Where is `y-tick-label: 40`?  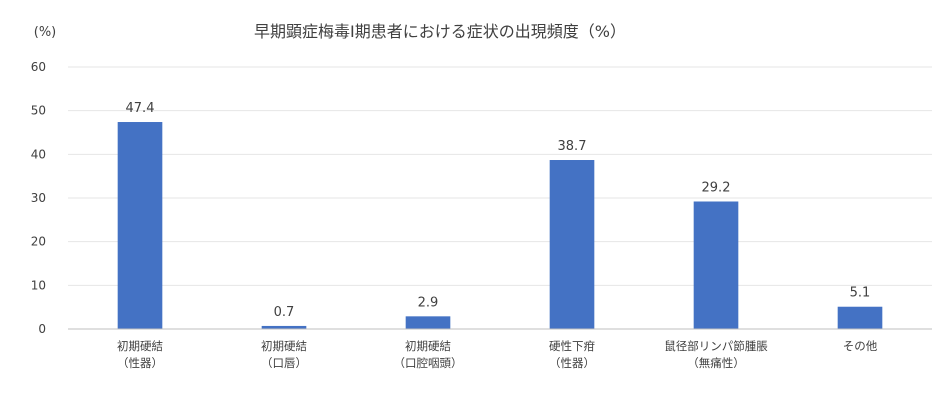
y-tick-label: 40 is located at coordinates (38, 154).